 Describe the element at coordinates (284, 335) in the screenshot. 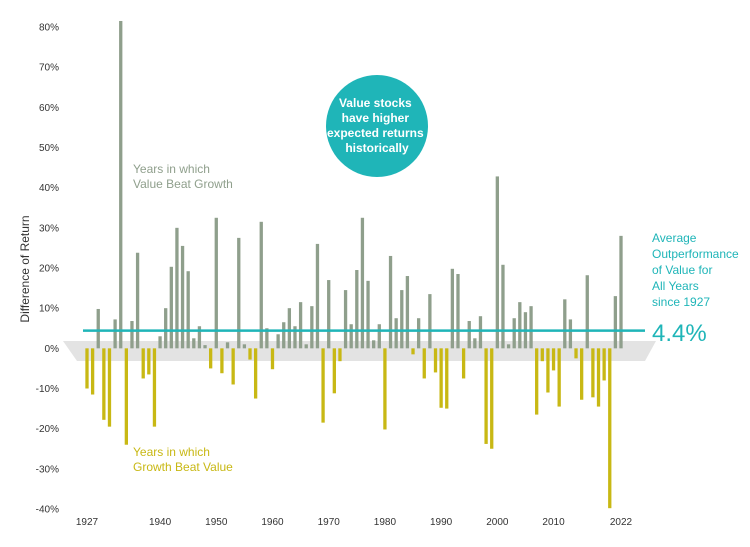

I see `bar-1962` at that location.